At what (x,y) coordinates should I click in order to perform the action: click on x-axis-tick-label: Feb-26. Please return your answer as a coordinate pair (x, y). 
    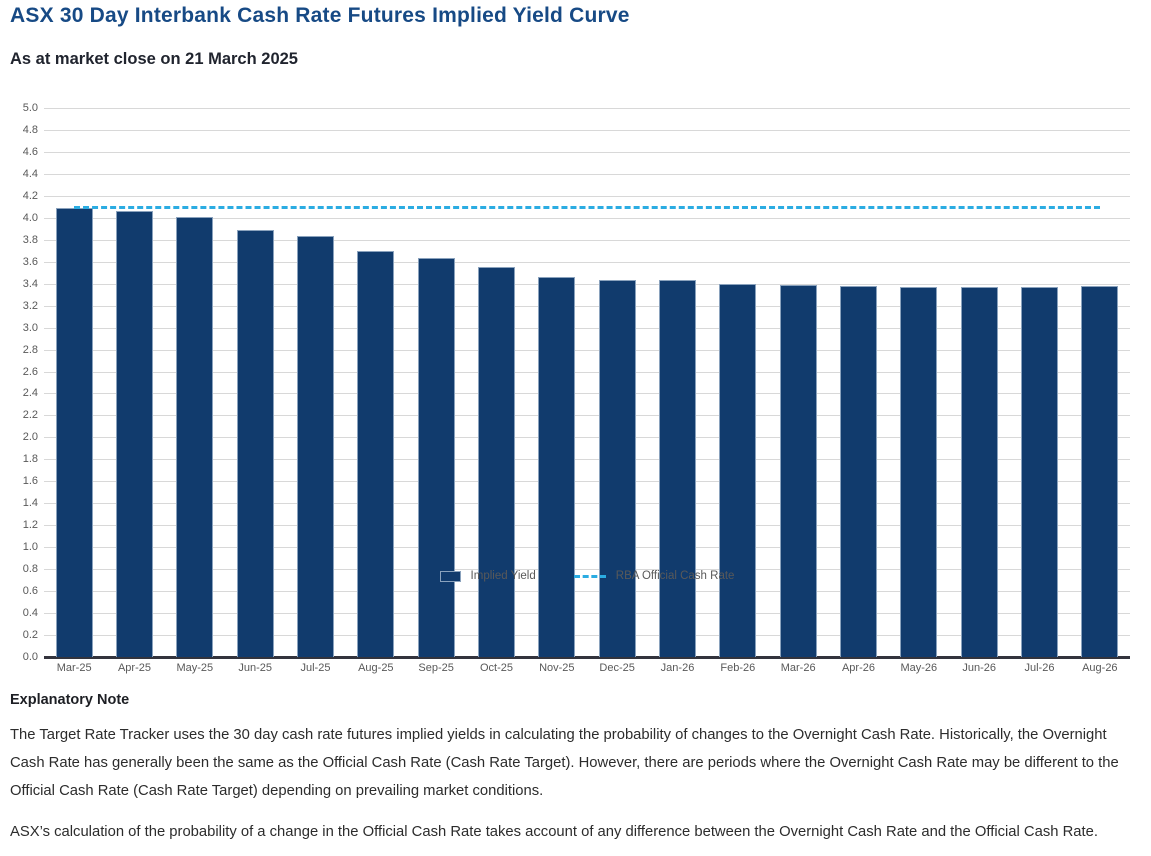
    Looking at the image, I should click on (738, 668).